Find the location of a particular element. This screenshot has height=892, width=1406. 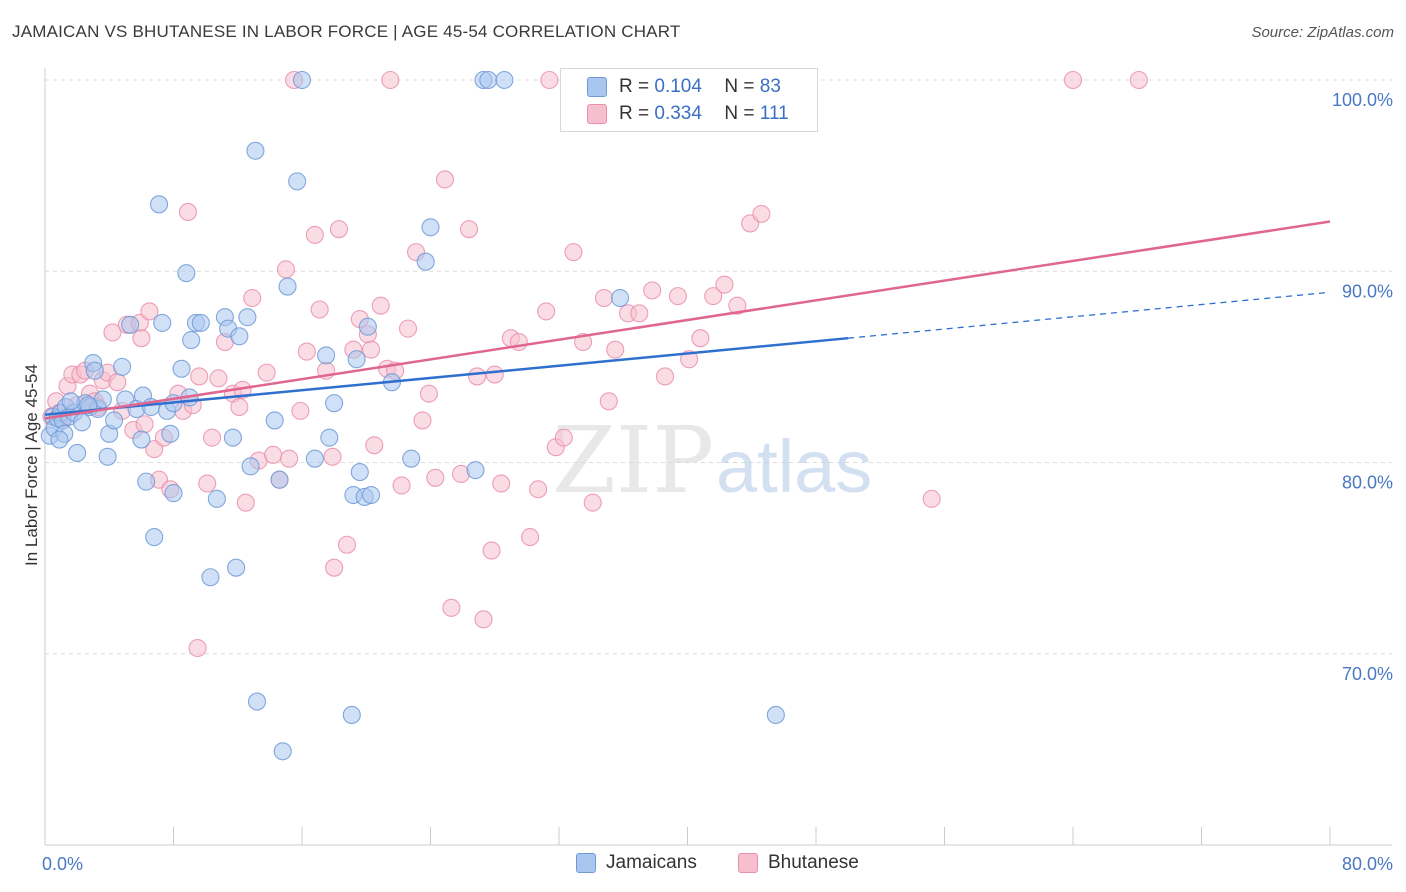

legend-r-value: 0.104 is located at coordinates (678, 86).